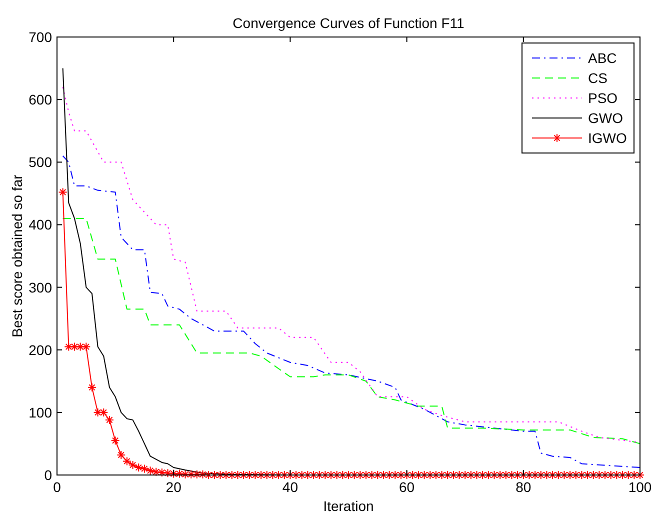  What do you see at coordinates (290, 487) in the screenshot?
I see `x-tick-label: 40` at bounding box center [290, 487].